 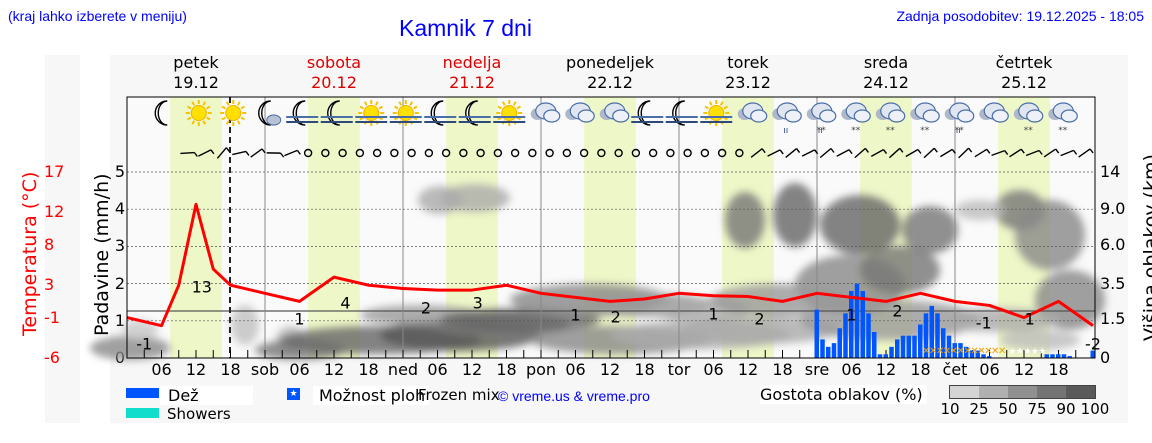 What do you see at coordinates (1105, 357) in the screenshot?
I see `cloud-height-tick: 0` at bounding box center [1105, 357].